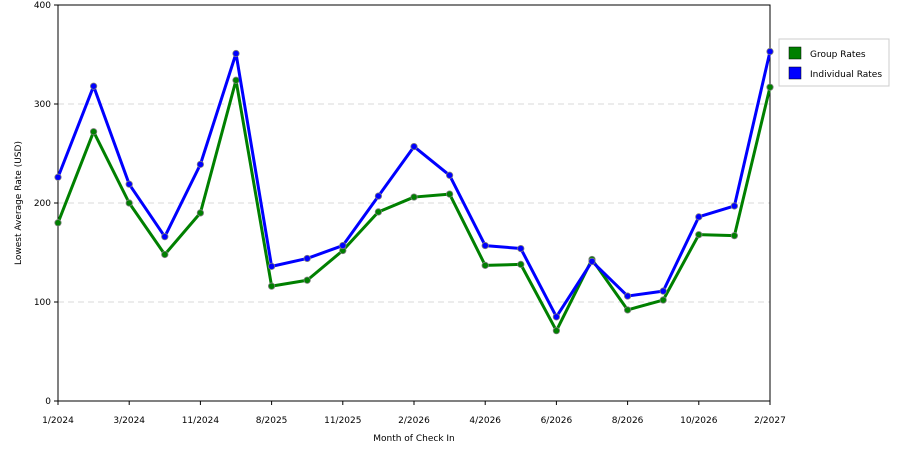 The image size is (900, 450). I want to click on x-tick-label: 2/2026, so click(414, 421).